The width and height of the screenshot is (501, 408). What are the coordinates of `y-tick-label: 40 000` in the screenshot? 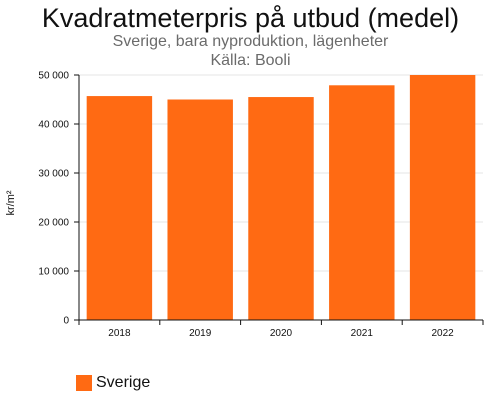 It's located at (53, 125).